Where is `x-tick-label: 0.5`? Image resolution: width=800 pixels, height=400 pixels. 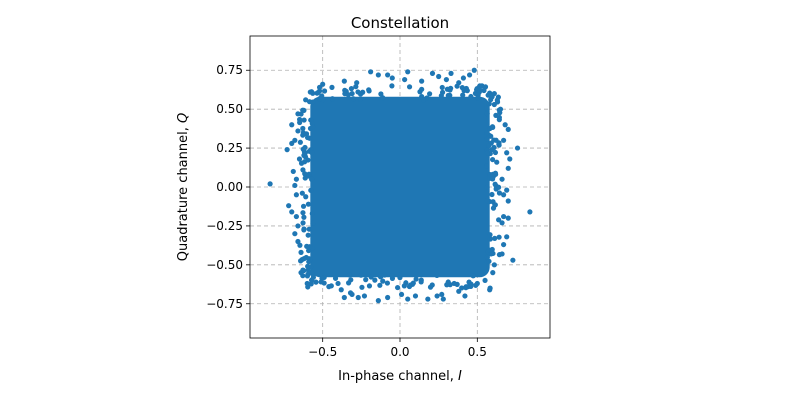
x-tick-label: 0.5 is located at coordinates (477, 352).